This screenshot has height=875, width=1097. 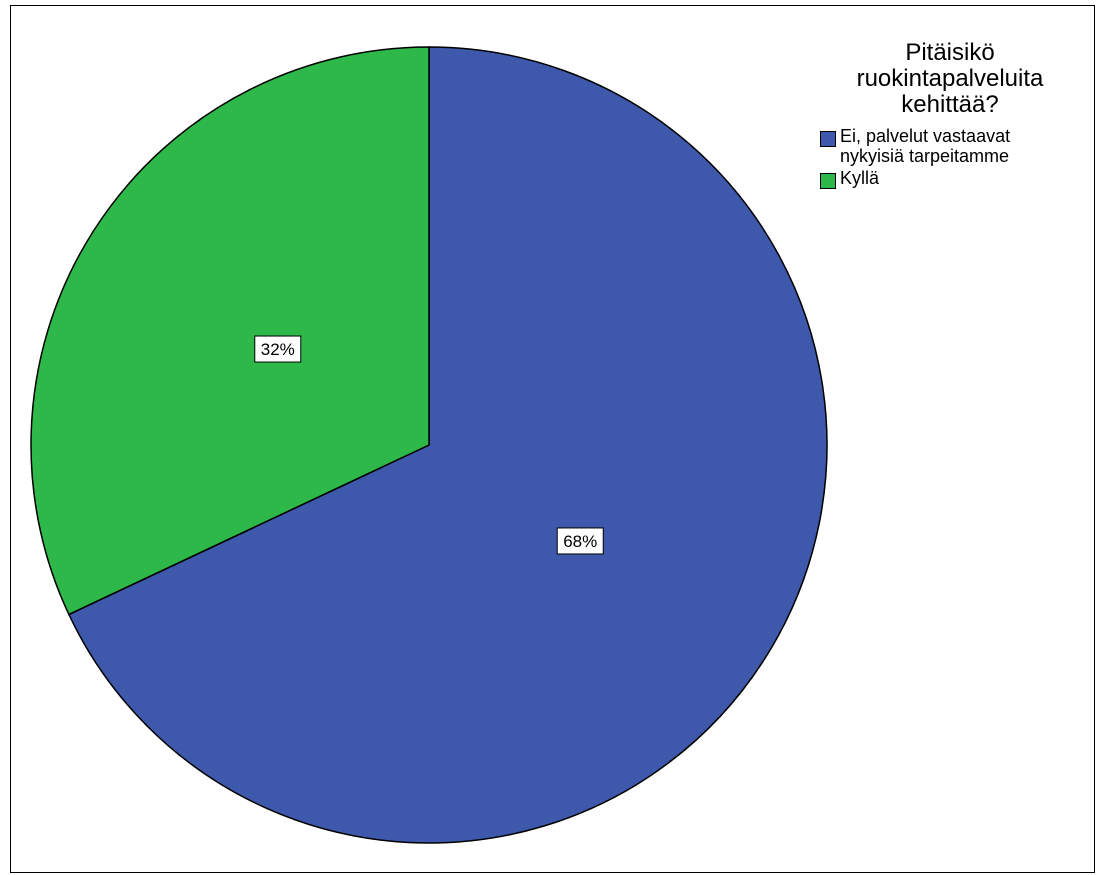 I want to click on legend-title: Pitäisikö ruokintapalveluita kehittää?, so click(x=950, y=79).